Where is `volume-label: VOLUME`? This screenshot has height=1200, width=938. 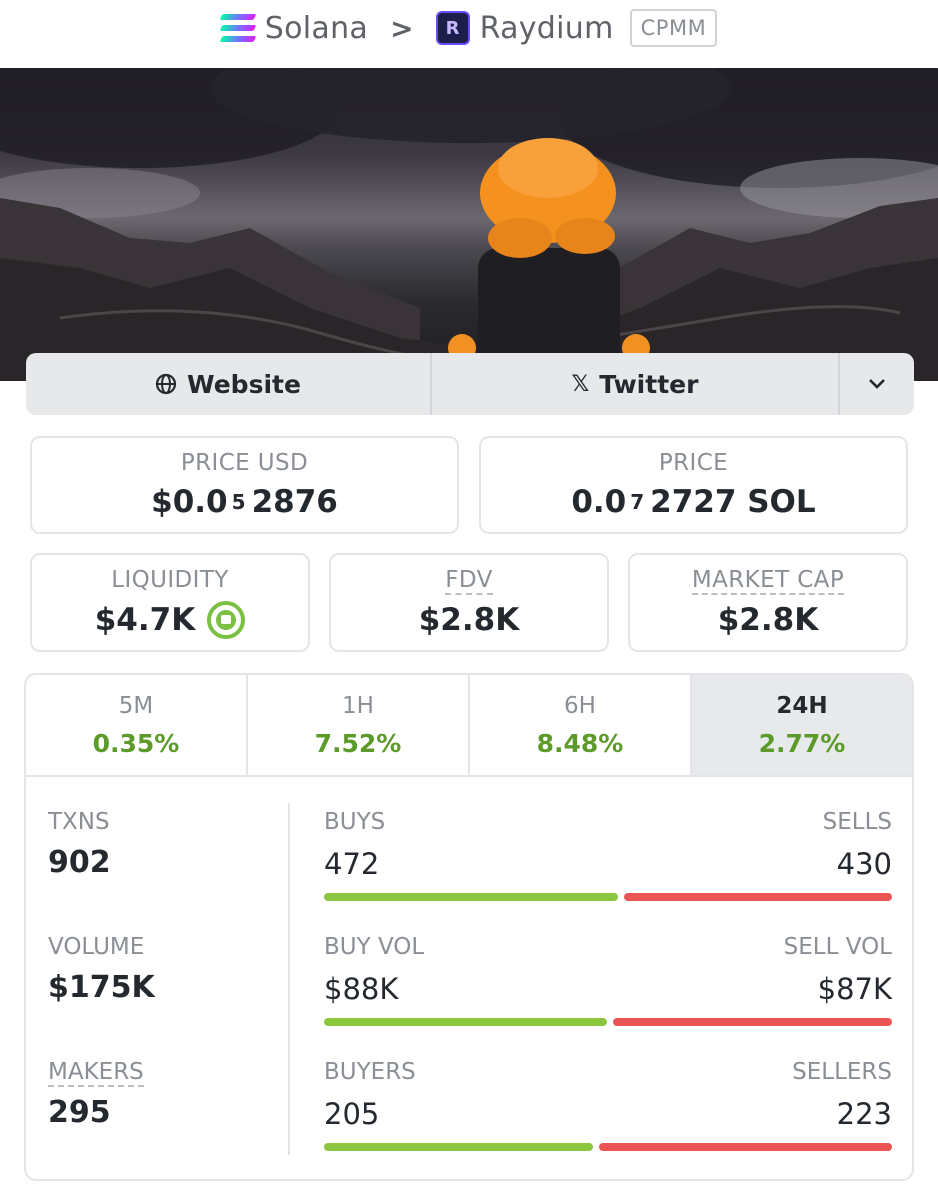 volume-label: VOLUME is located at coordinates (96, 947).